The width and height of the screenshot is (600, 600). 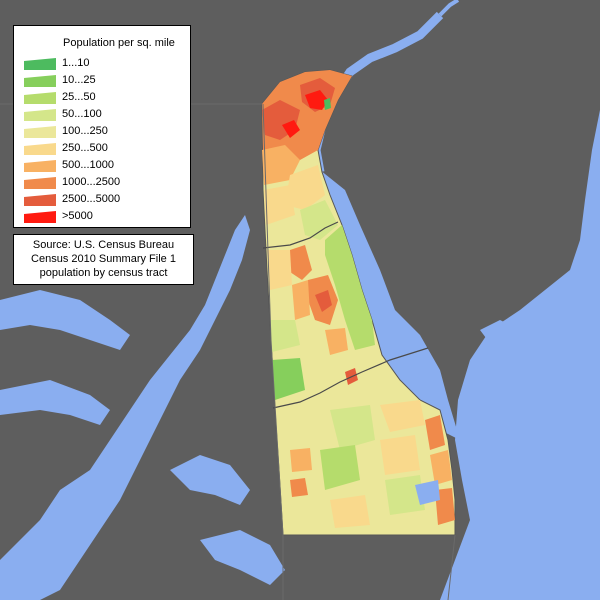 I want to click on source-line-2: Census 2010 Summary File 1, so click(x=103, y=259).